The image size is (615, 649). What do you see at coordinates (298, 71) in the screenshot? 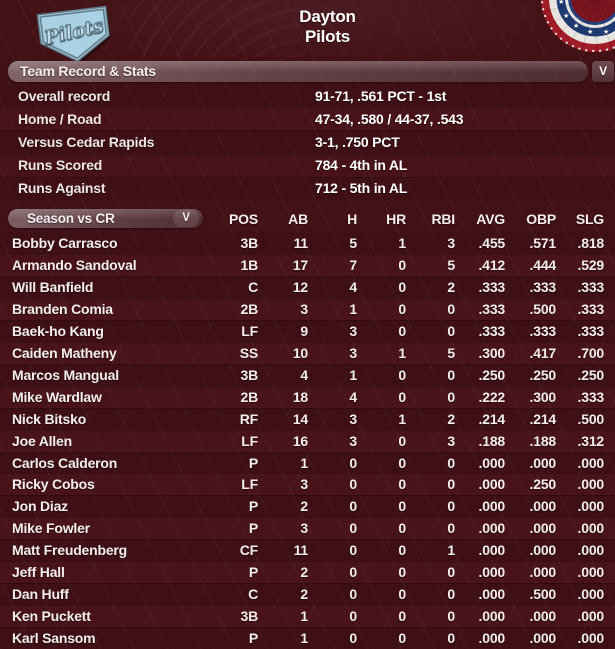
I see `record-panel-dropdown: Team Record & Stats` at bounding box center [298, 71].